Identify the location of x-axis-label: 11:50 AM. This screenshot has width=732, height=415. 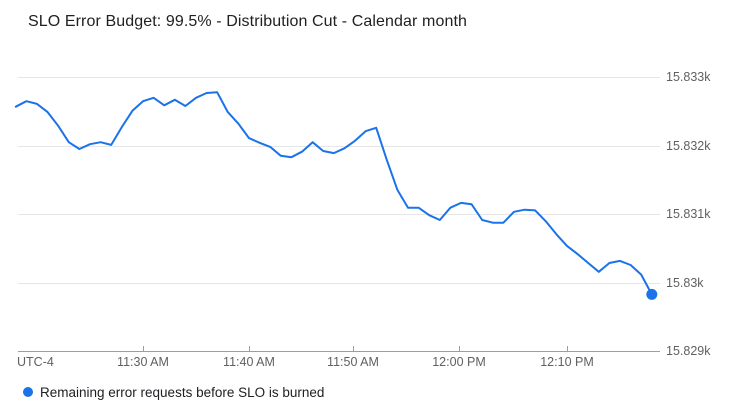
(353, 362).